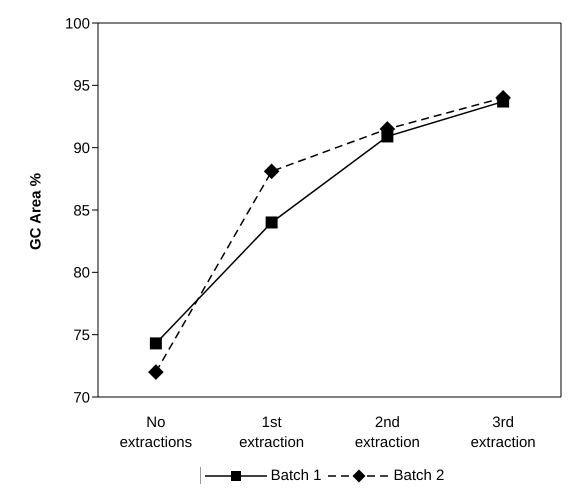 This screenshot has width=576, height=502. What do you see at coordinates (156, 432) in the screenshot?
I see `x-tick-label: No extractions` at bounding box center [156, 432].